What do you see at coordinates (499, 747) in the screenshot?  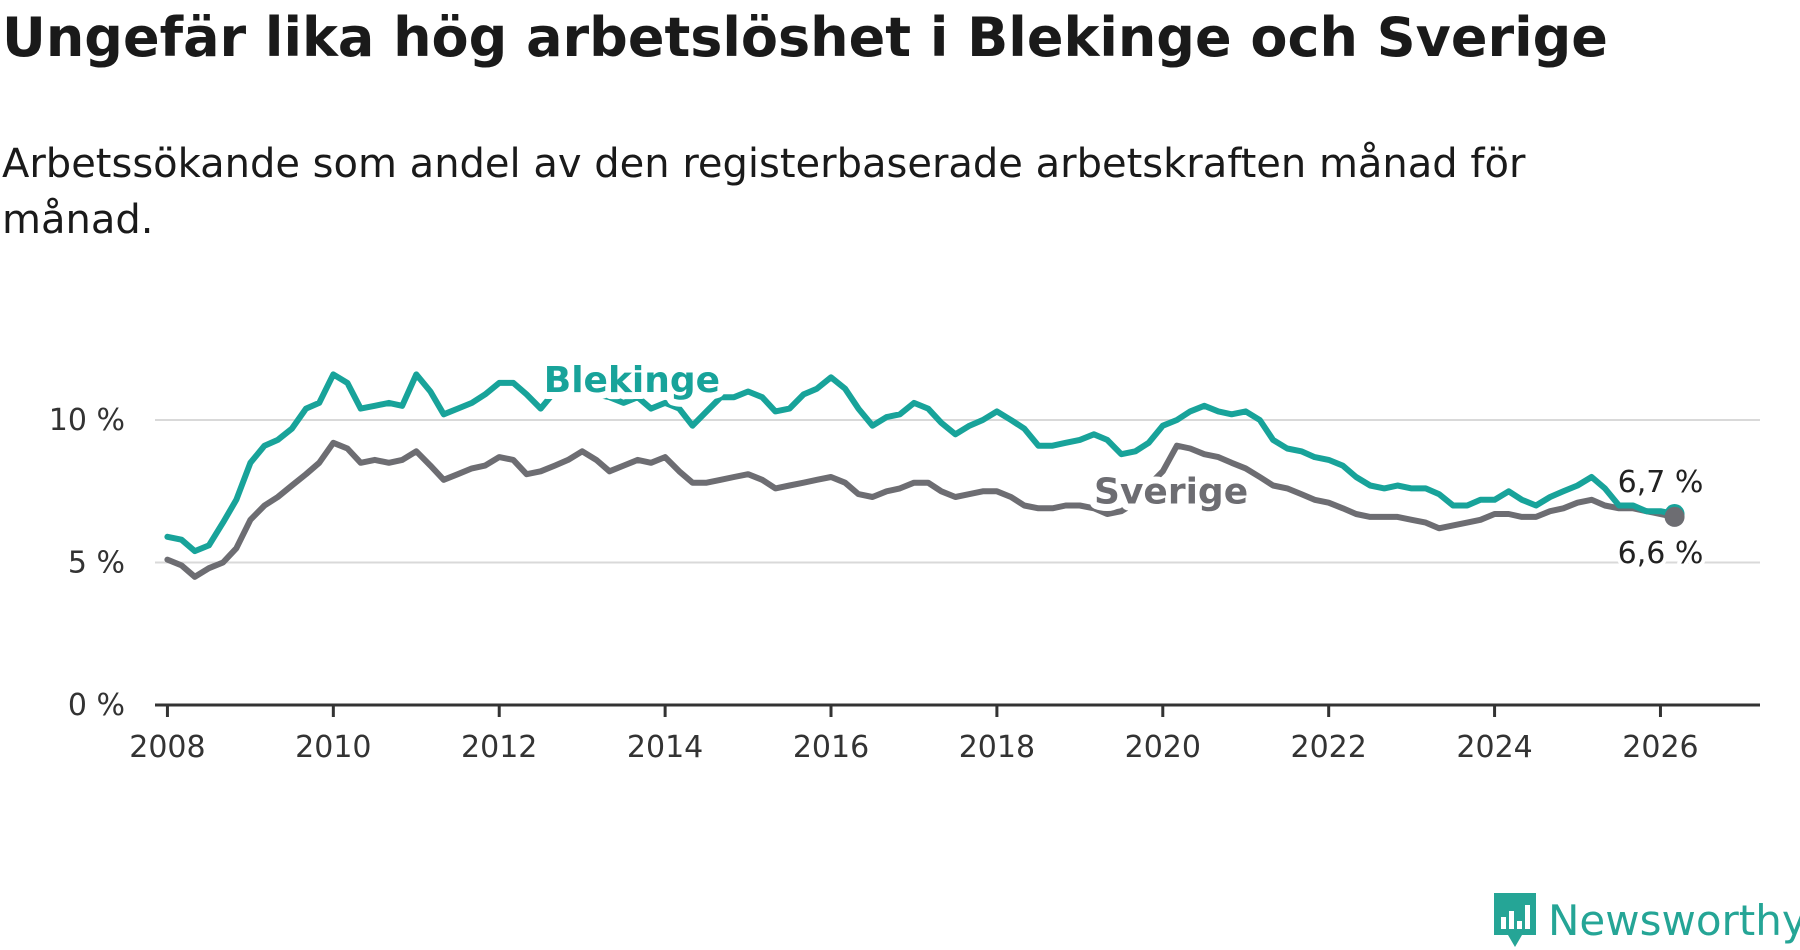 I see `x-tick-label-2: 2012` at bounding box center [499, 747].